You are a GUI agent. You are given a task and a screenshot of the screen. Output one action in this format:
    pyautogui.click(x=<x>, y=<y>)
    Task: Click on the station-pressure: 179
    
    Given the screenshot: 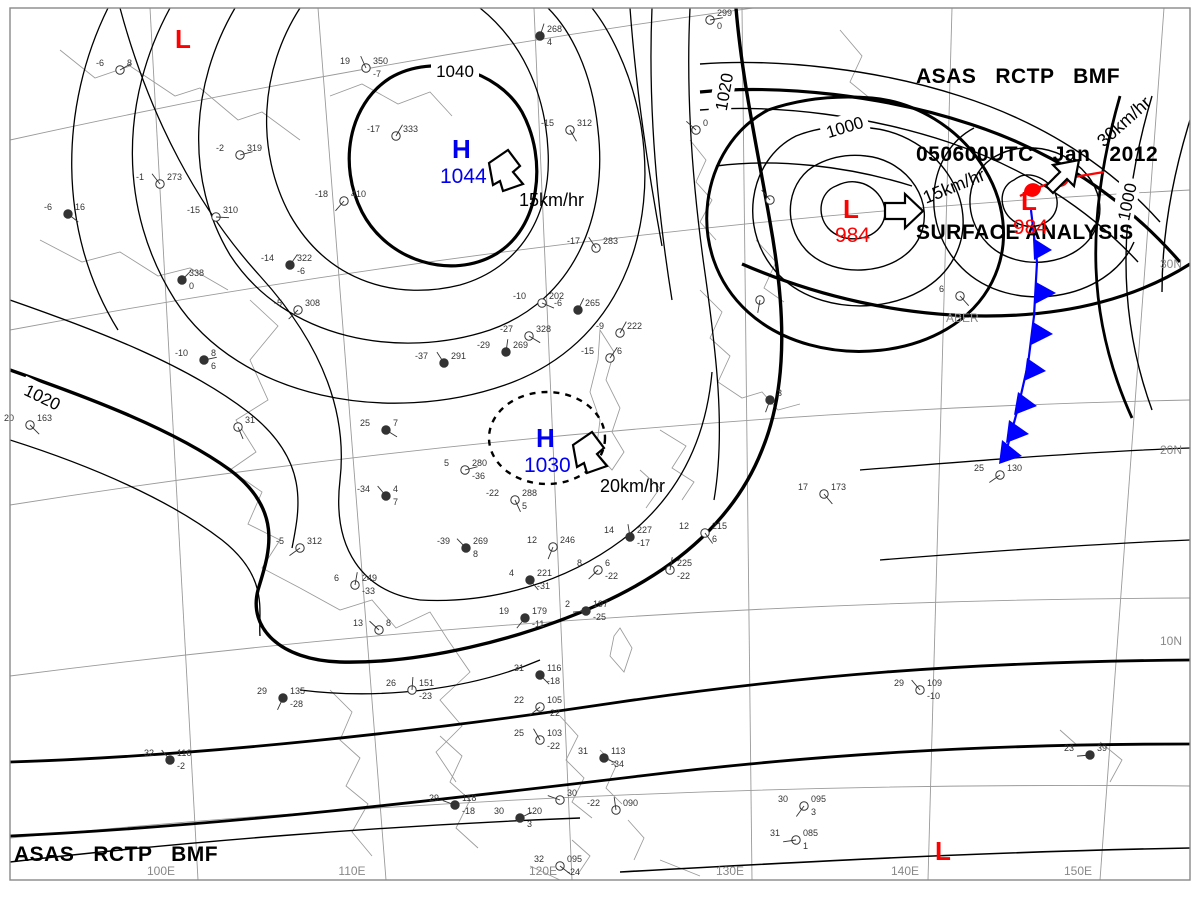 What is the action you would take?
    pyautogui.click(x=539, y=611)
    